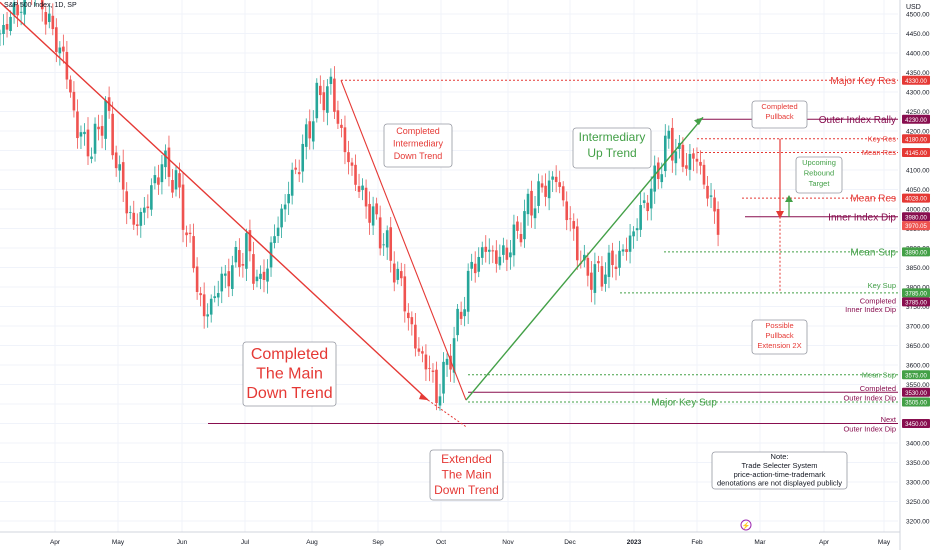  Describe the element at coordinates (182, 542) in the screenshot. I see `x-tick-label: Jun` at that location.